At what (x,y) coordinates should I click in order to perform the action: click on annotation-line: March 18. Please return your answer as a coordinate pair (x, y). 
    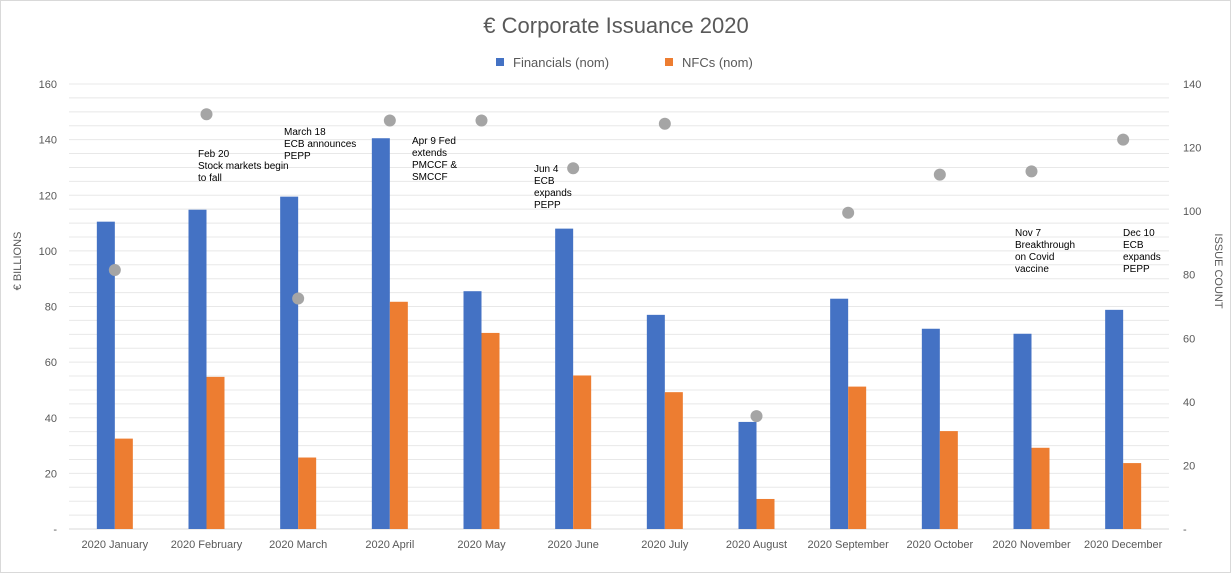
    Looking at the image, I should click on (305, 132).